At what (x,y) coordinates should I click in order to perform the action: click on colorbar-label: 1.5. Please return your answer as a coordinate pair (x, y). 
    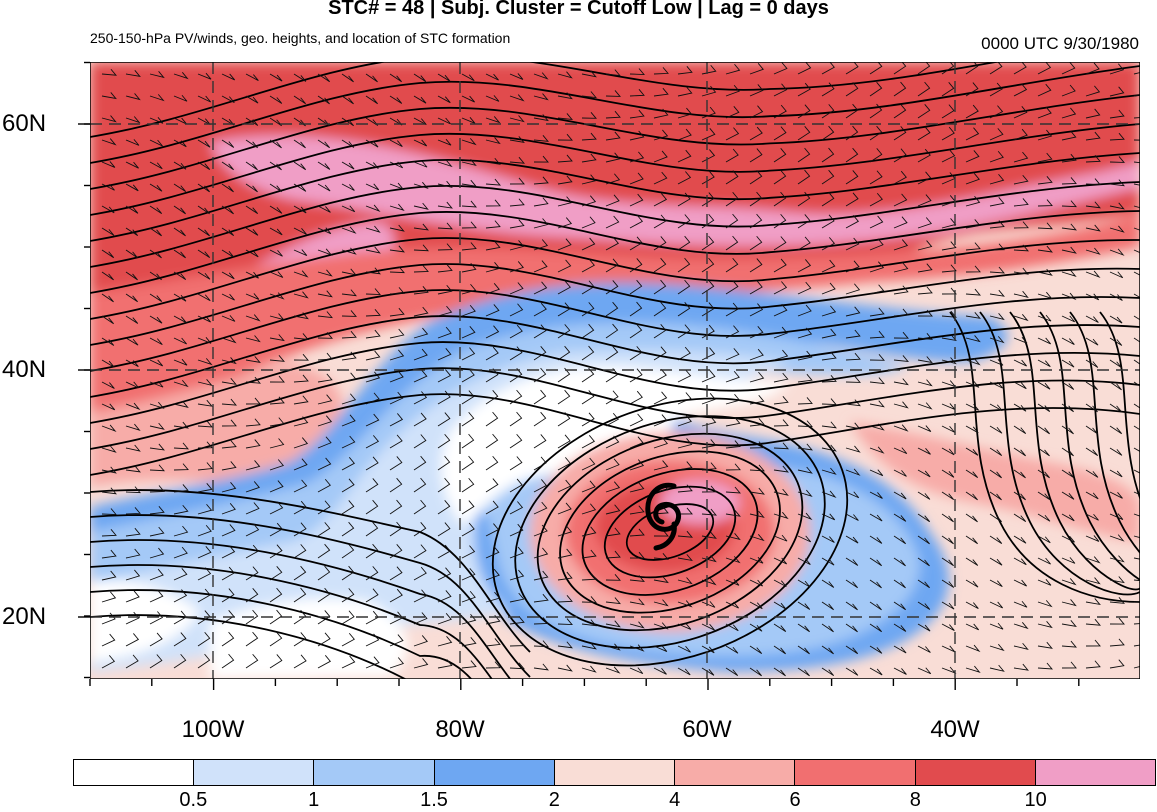
    Looking at the image, I should click on (434, 800).